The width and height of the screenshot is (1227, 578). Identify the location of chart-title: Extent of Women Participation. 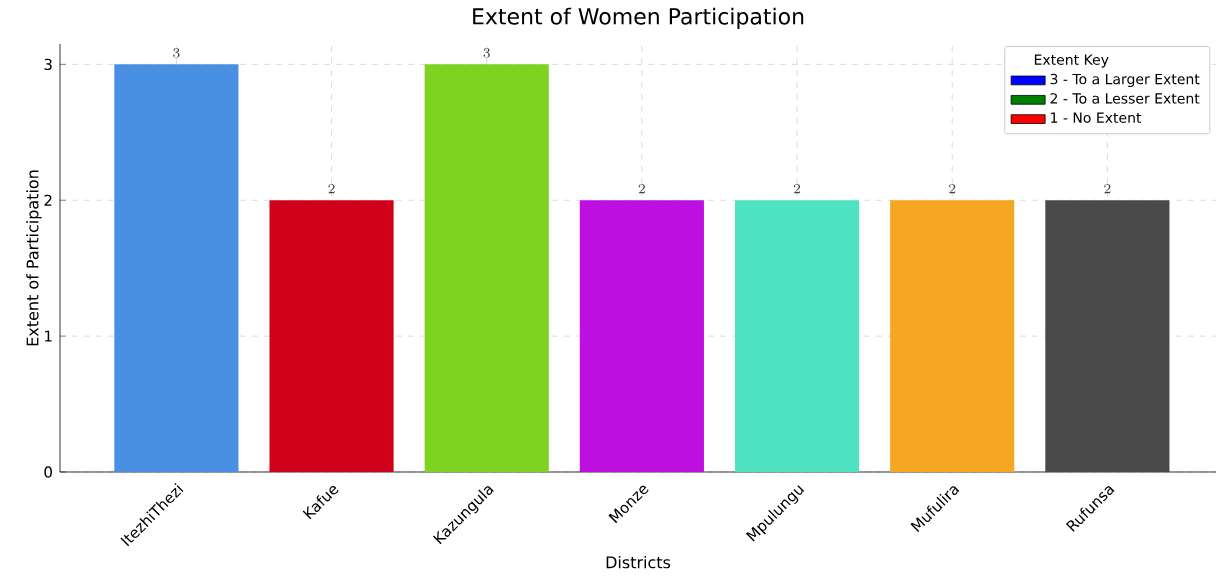
(638, 18).